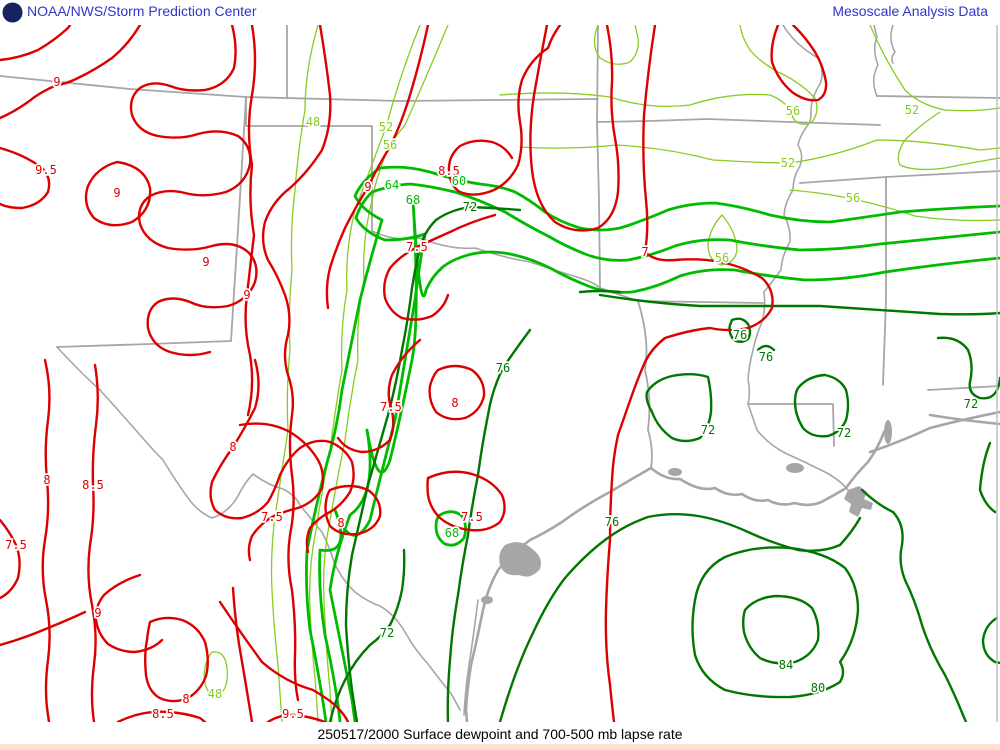 This screenshot has width=1000, height=750. I want to click on footer-strip, so click(500, 747).